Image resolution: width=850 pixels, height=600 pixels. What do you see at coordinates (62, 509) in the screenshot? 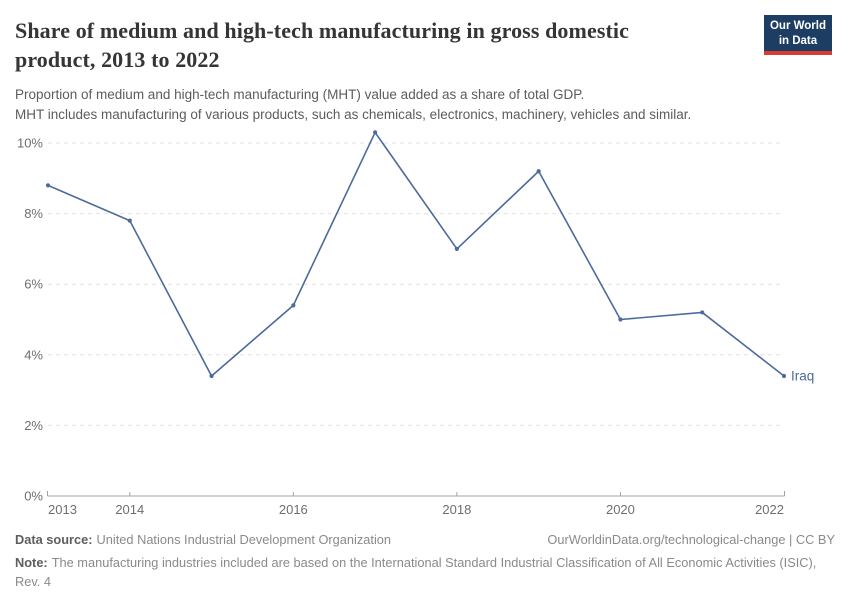
I see `x-tick-label: 2013` at bounding box center [62, 509].